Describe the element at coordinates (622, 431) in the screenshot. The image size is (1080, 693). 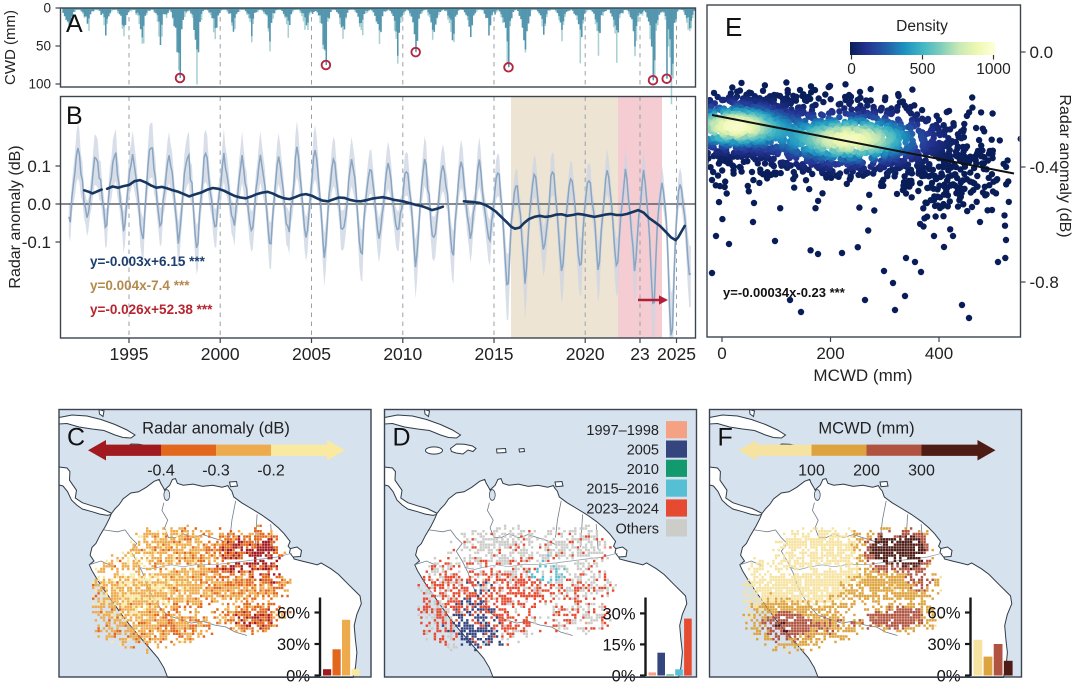
I see `svg-text: 1997–1998` at that location.